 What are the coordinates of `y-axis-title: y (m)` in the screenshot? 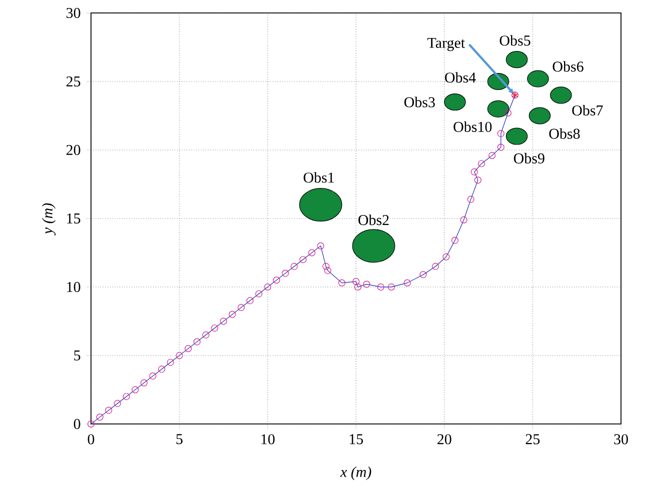 It's located at (49, 219).